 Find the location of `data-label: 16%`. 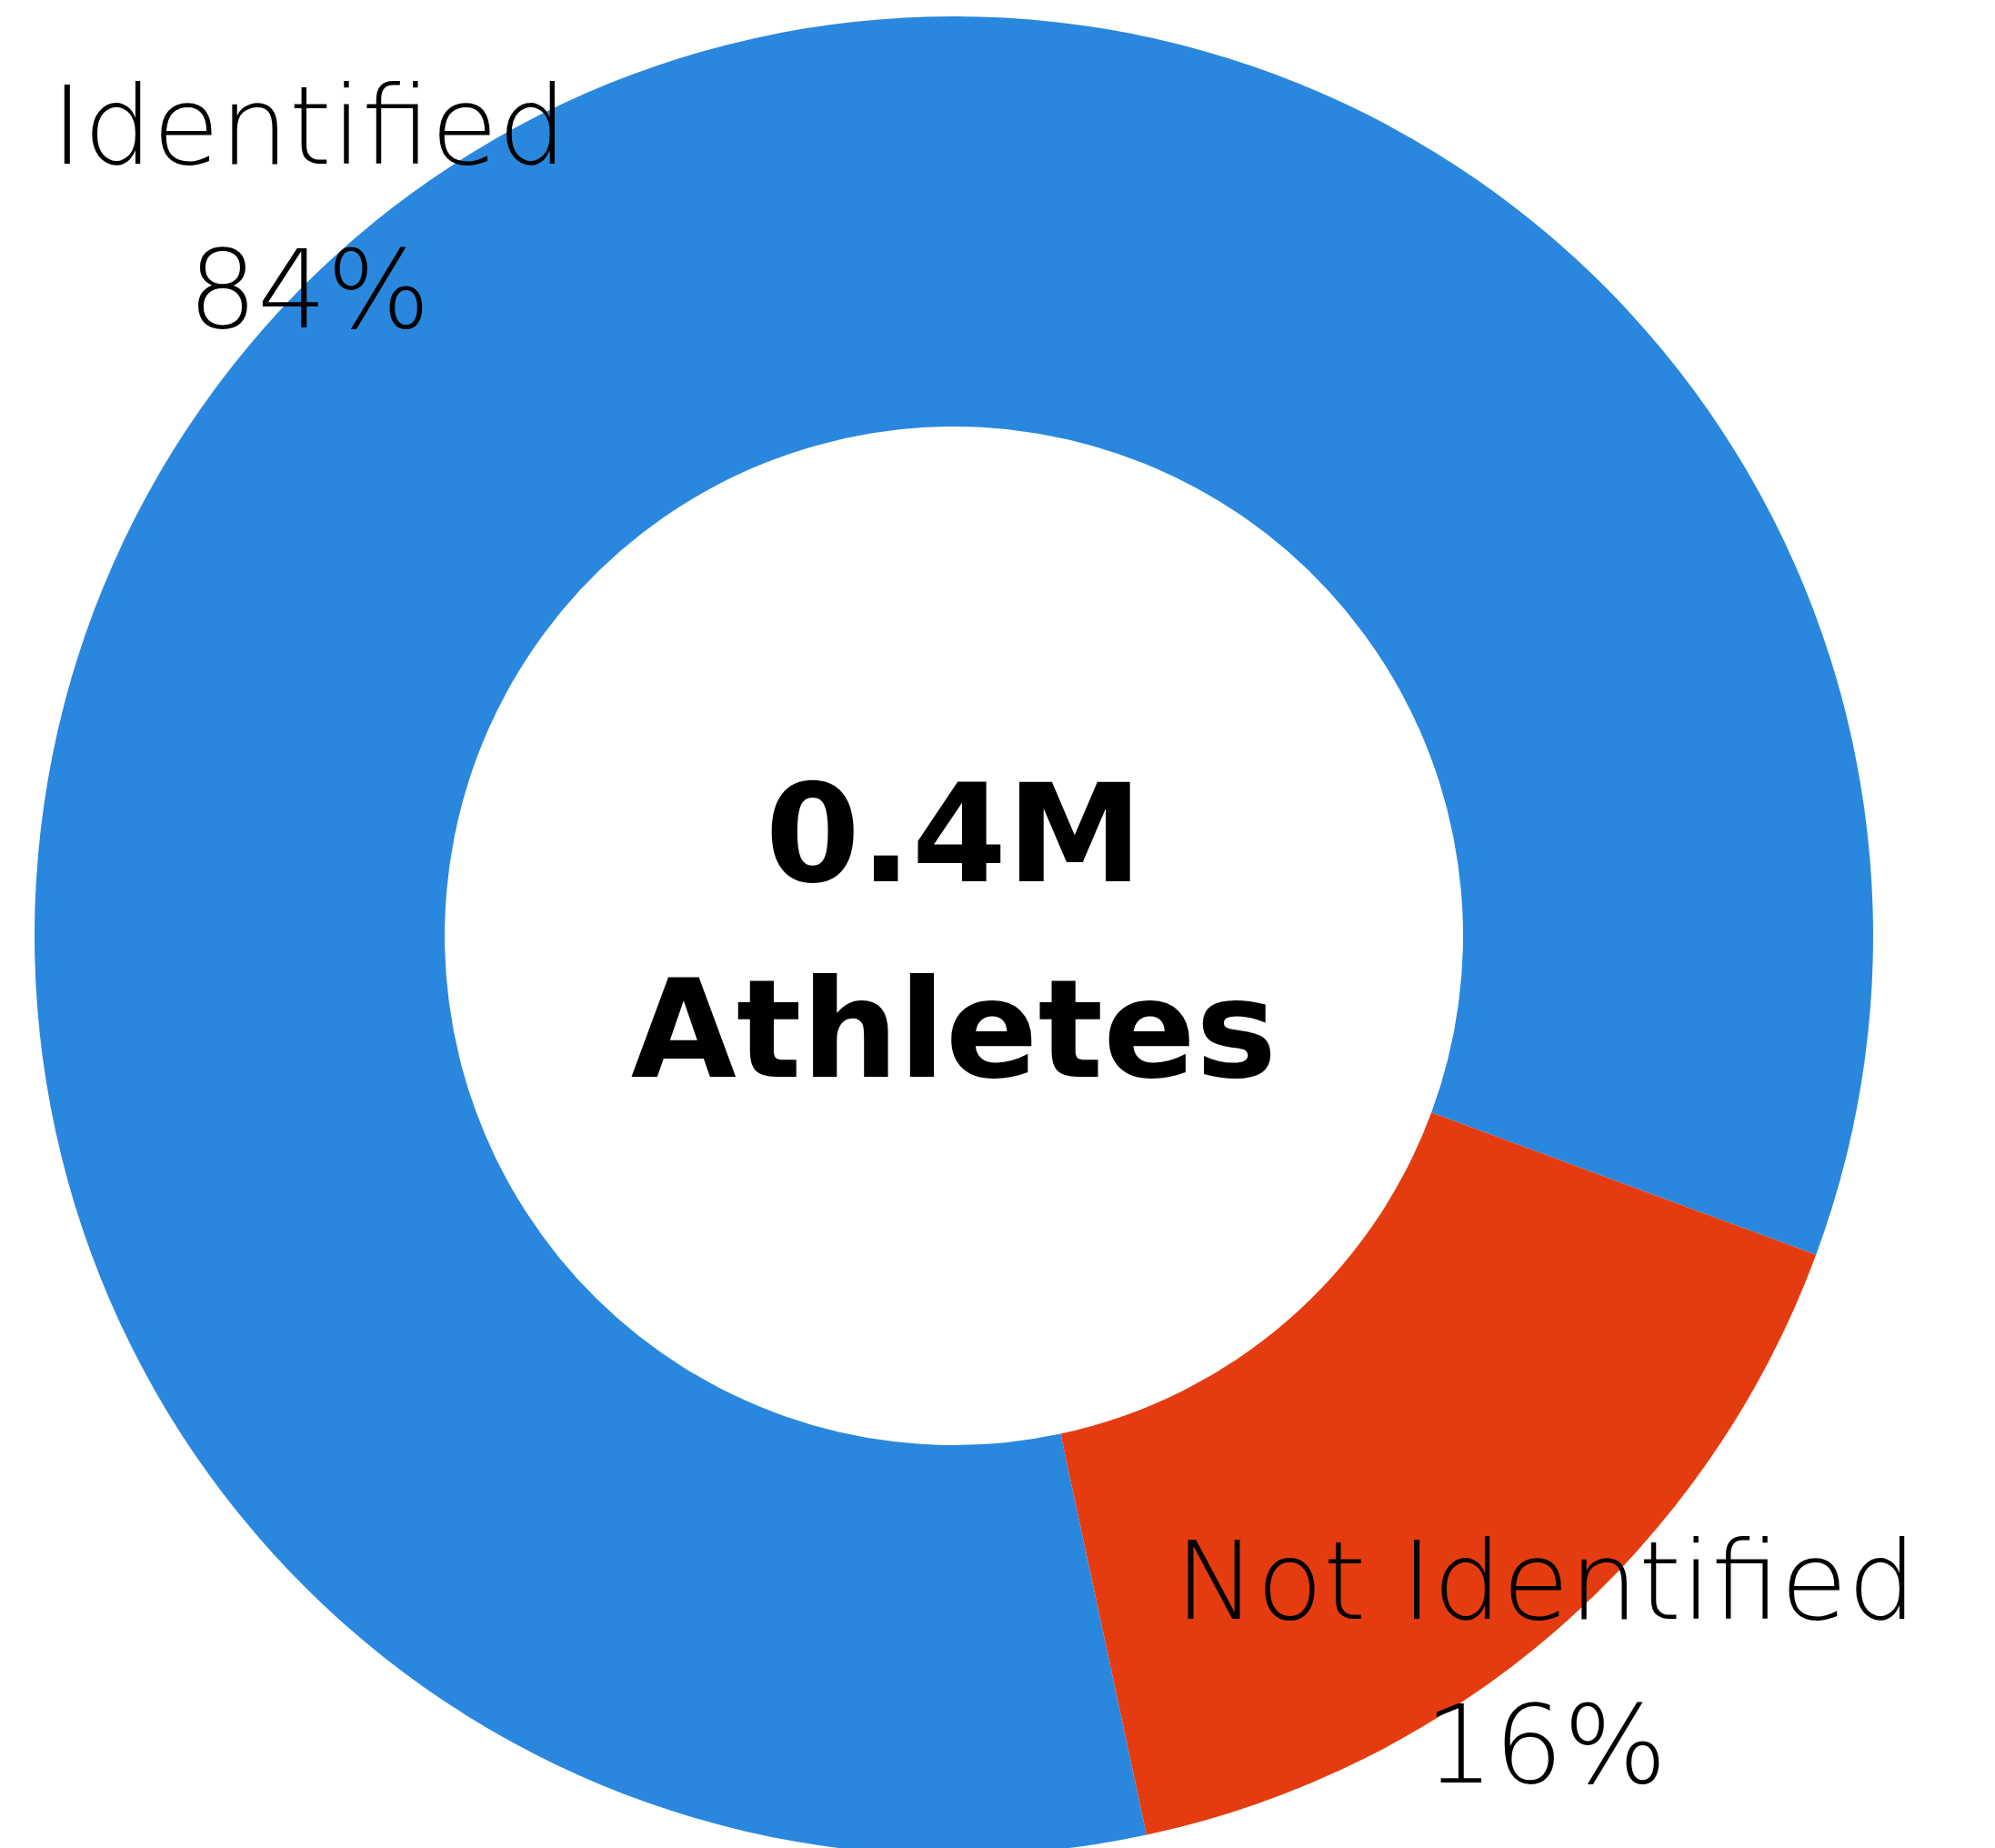

data-label: 16% is located at coordinates (1546, 1745).